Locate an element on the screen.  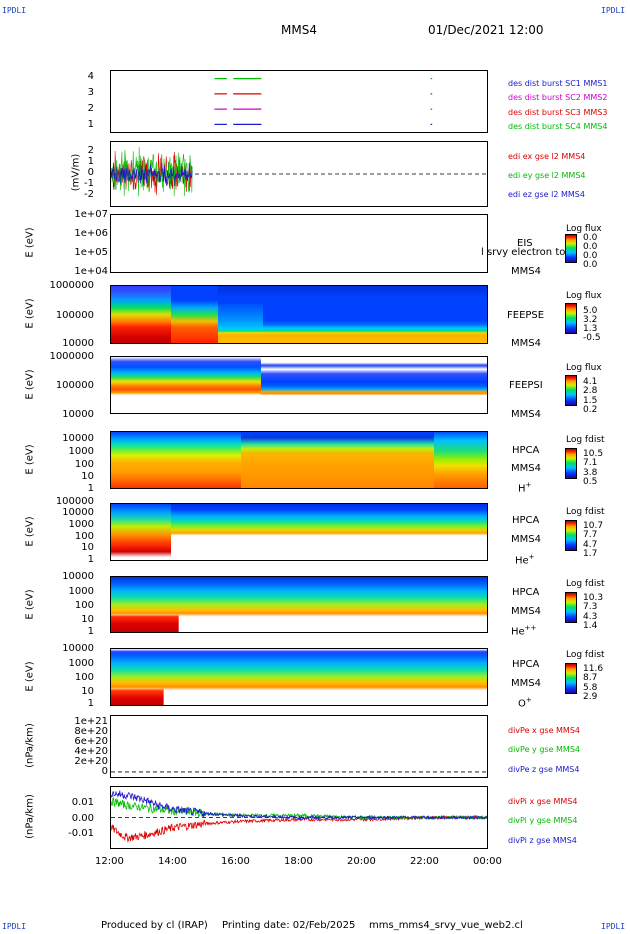
burst-panel is located at coordinates (299, 101).